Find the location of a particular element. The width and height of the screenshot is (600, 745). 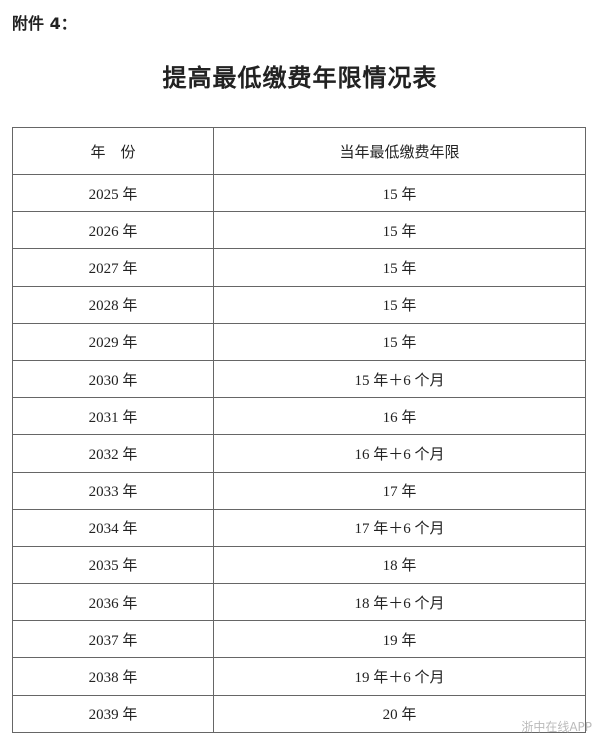

years-cell: 20 年 is located at coordinates (399, 713).